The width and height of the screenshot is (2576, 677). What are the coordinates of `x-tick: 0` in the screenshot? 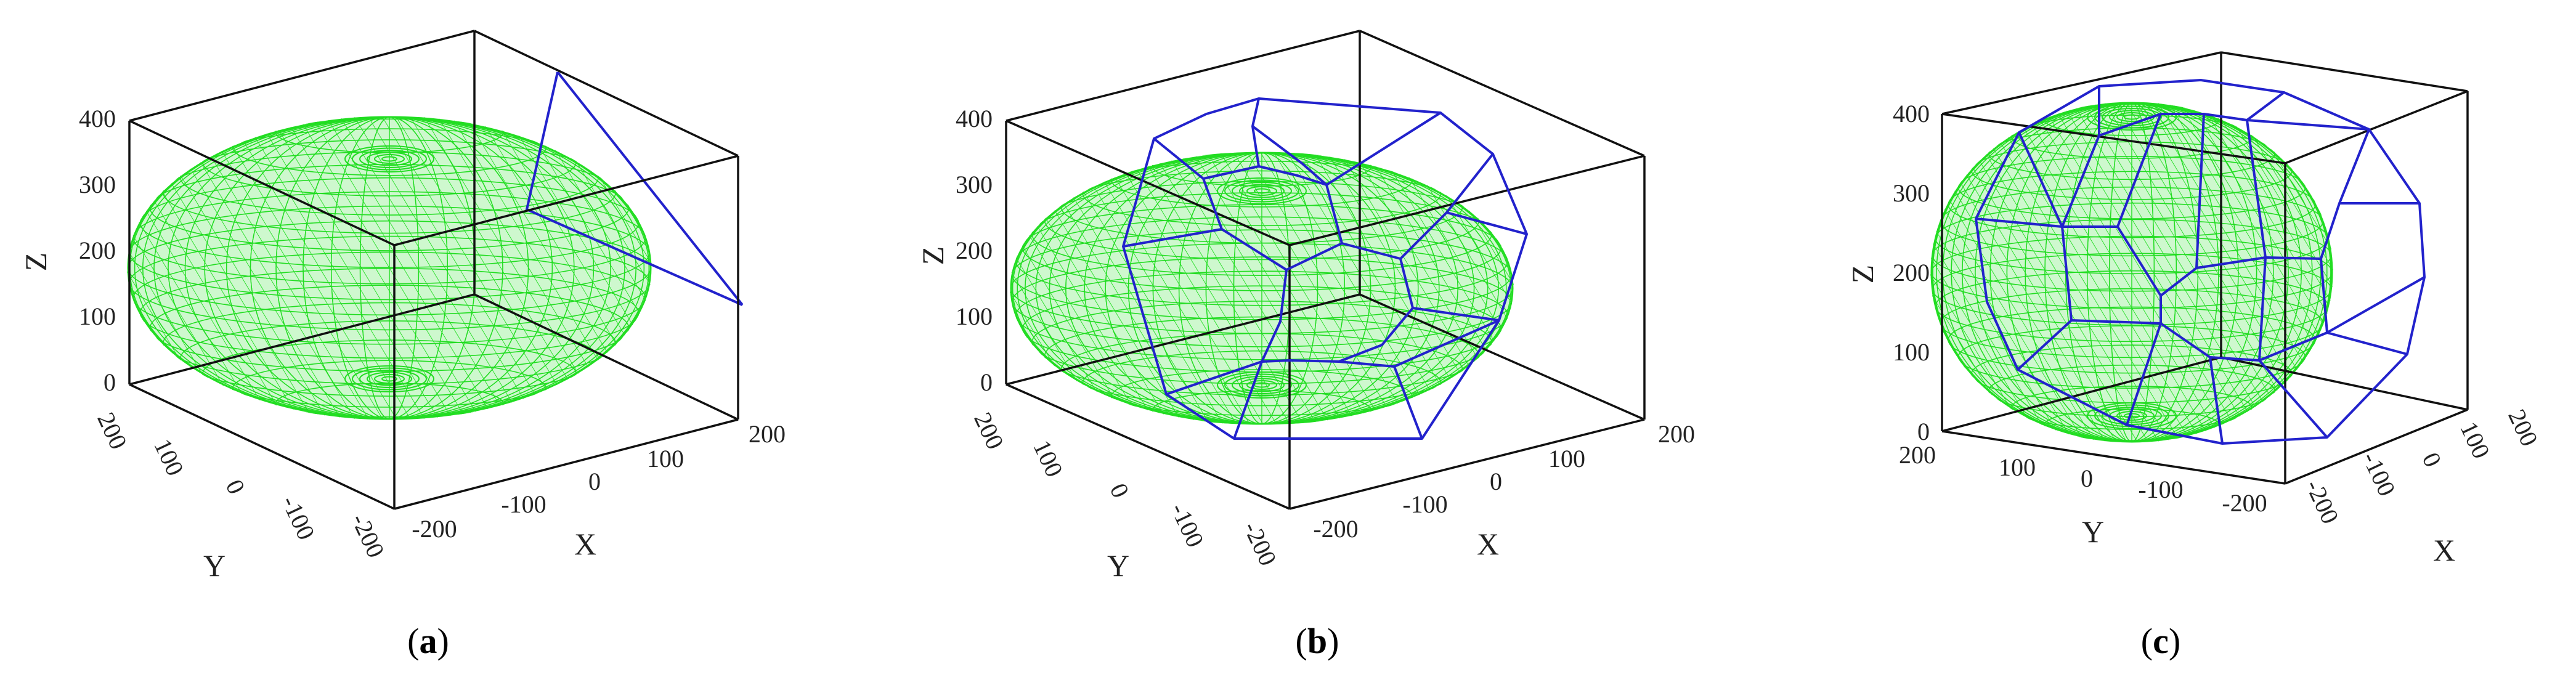 It's located at (594, 481).